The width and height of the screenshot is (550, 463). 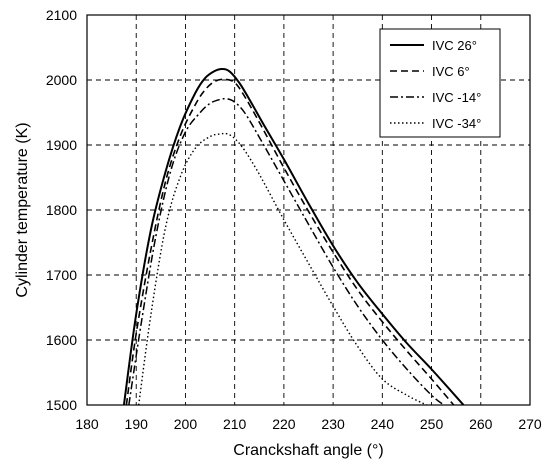 I want to click on x-tick-labels: 180 190 200 210 220 230 240 250 260 270, so click(x=308, y=424).